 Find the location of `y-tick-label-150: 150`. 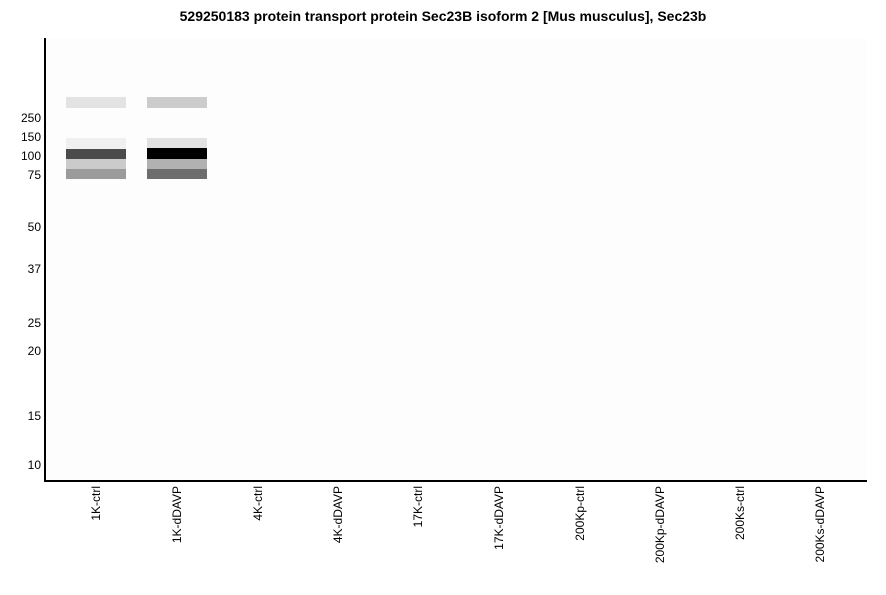

y-tick-label-150: 150 is located at coordinates (30, 137).